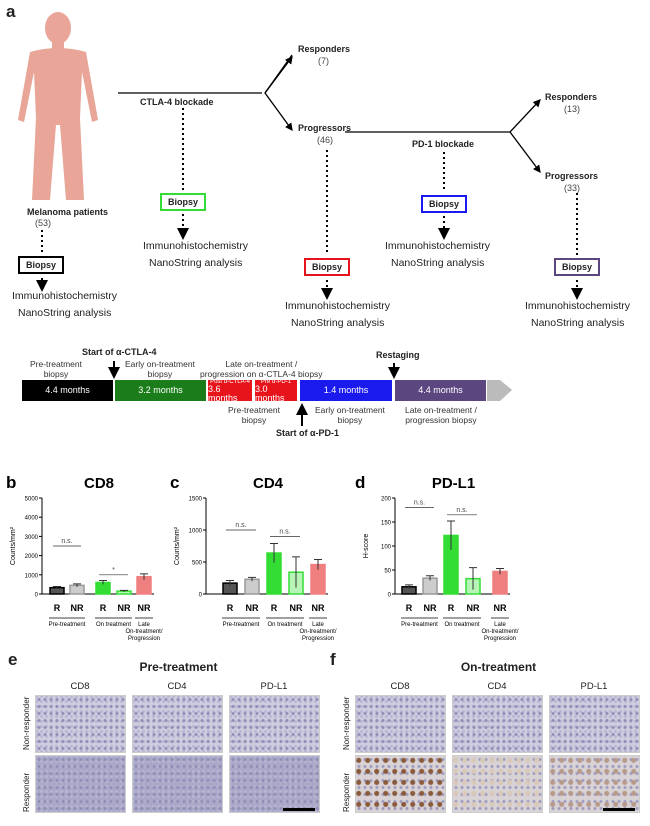 The image size is (650, 826). I want to click on nanostring-3: NanoString analysis, so click(338, 323).